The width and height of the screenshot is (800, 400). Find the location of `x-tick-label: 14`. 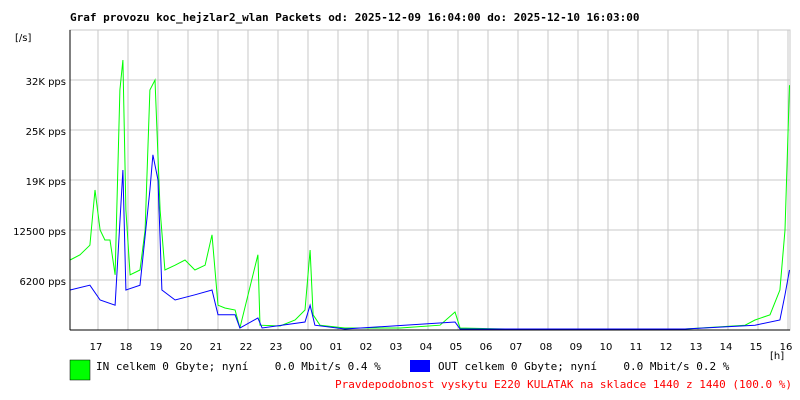

x-tick-label: 14 is located at coordinates (726, 347).